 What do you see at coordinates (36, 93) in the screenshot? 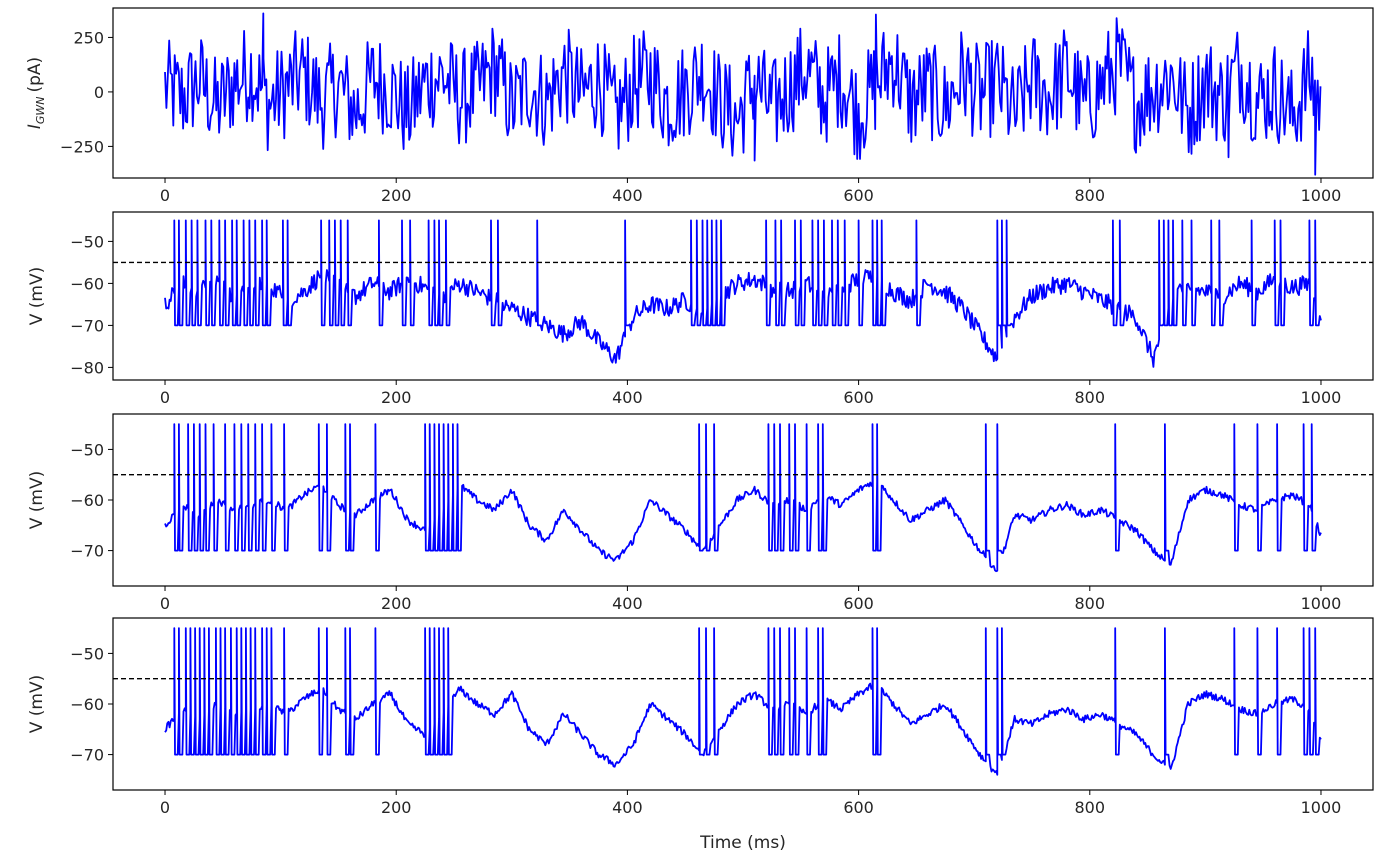
I see `panel-input-current-ylabel: IGWN(pA)` at bounding box center [36, 93].